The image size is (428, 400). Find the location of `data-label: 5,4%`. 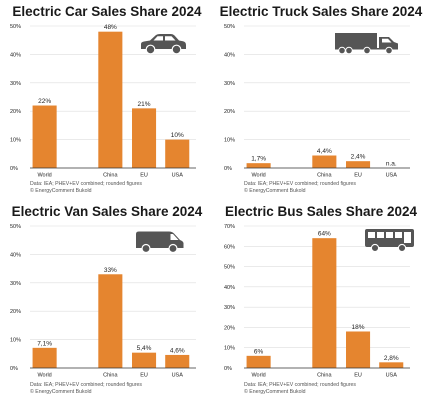

data-label: 5,4% is located at coordinates (144, 348).